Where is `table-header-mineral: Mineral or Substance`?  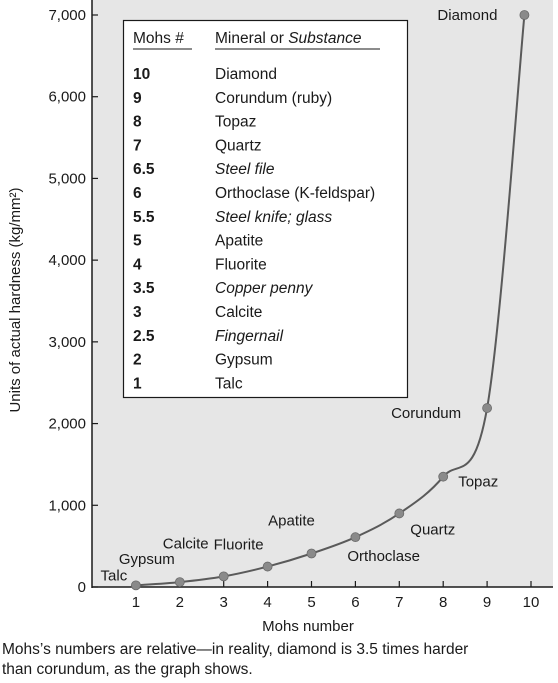
table-header-mineral: Mineral or Substance is located at coordinates (288, 38).